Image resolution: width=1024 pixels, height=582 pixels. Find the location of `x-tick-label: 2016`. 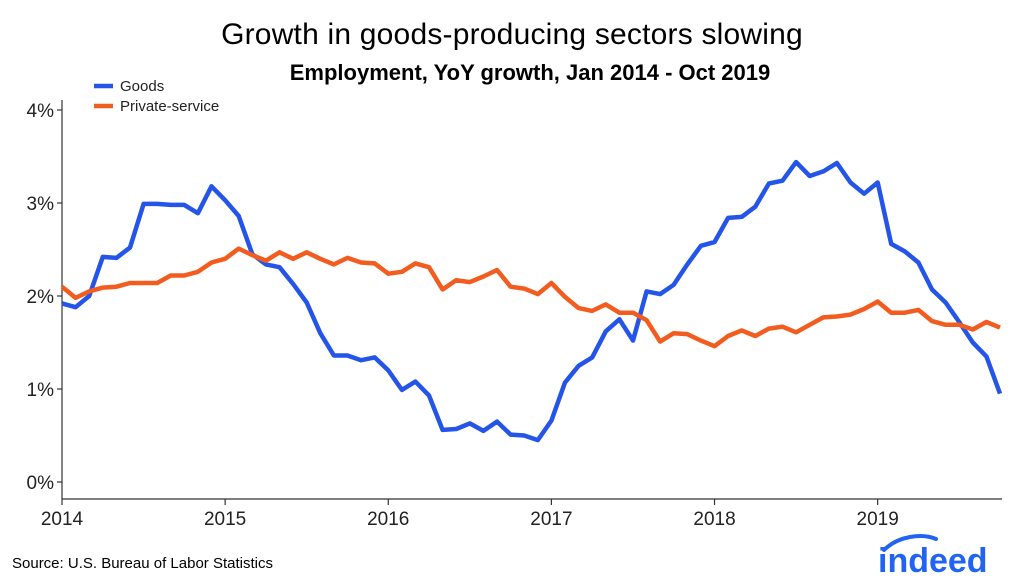

x-tick-label: 2016 is located at coordinates (388, 519).